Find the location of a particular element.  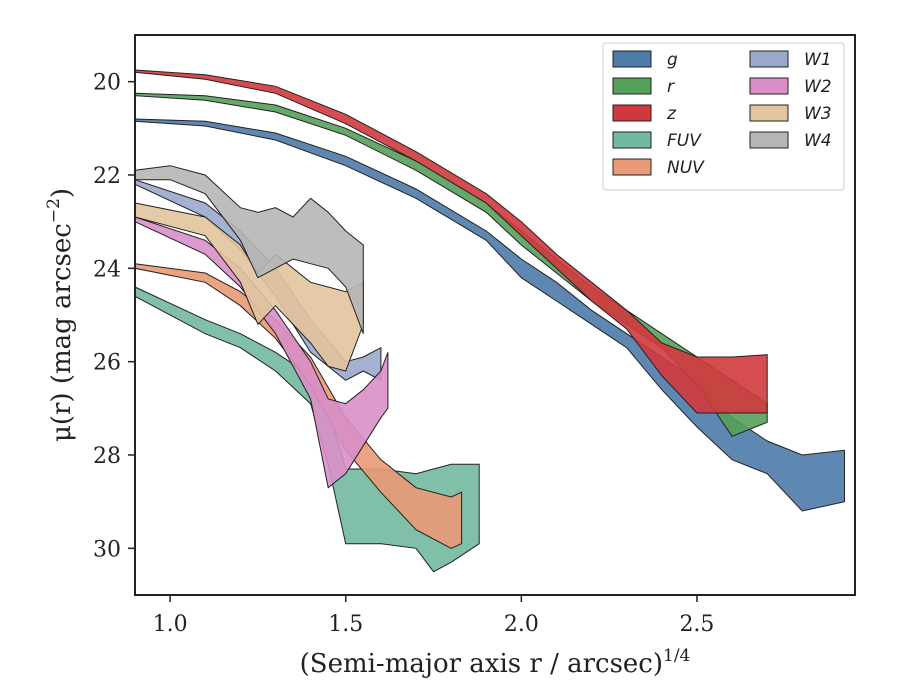

legend-swatch-w2 is located at coordinates (769, 86).